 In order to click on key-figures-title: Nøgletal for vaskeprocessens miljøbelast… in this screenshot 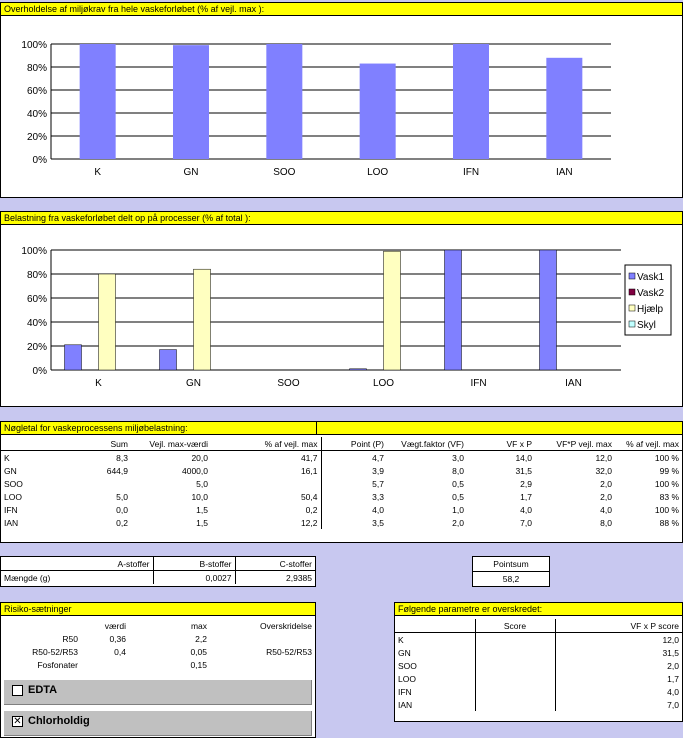, I will do `click(159, 428)`.